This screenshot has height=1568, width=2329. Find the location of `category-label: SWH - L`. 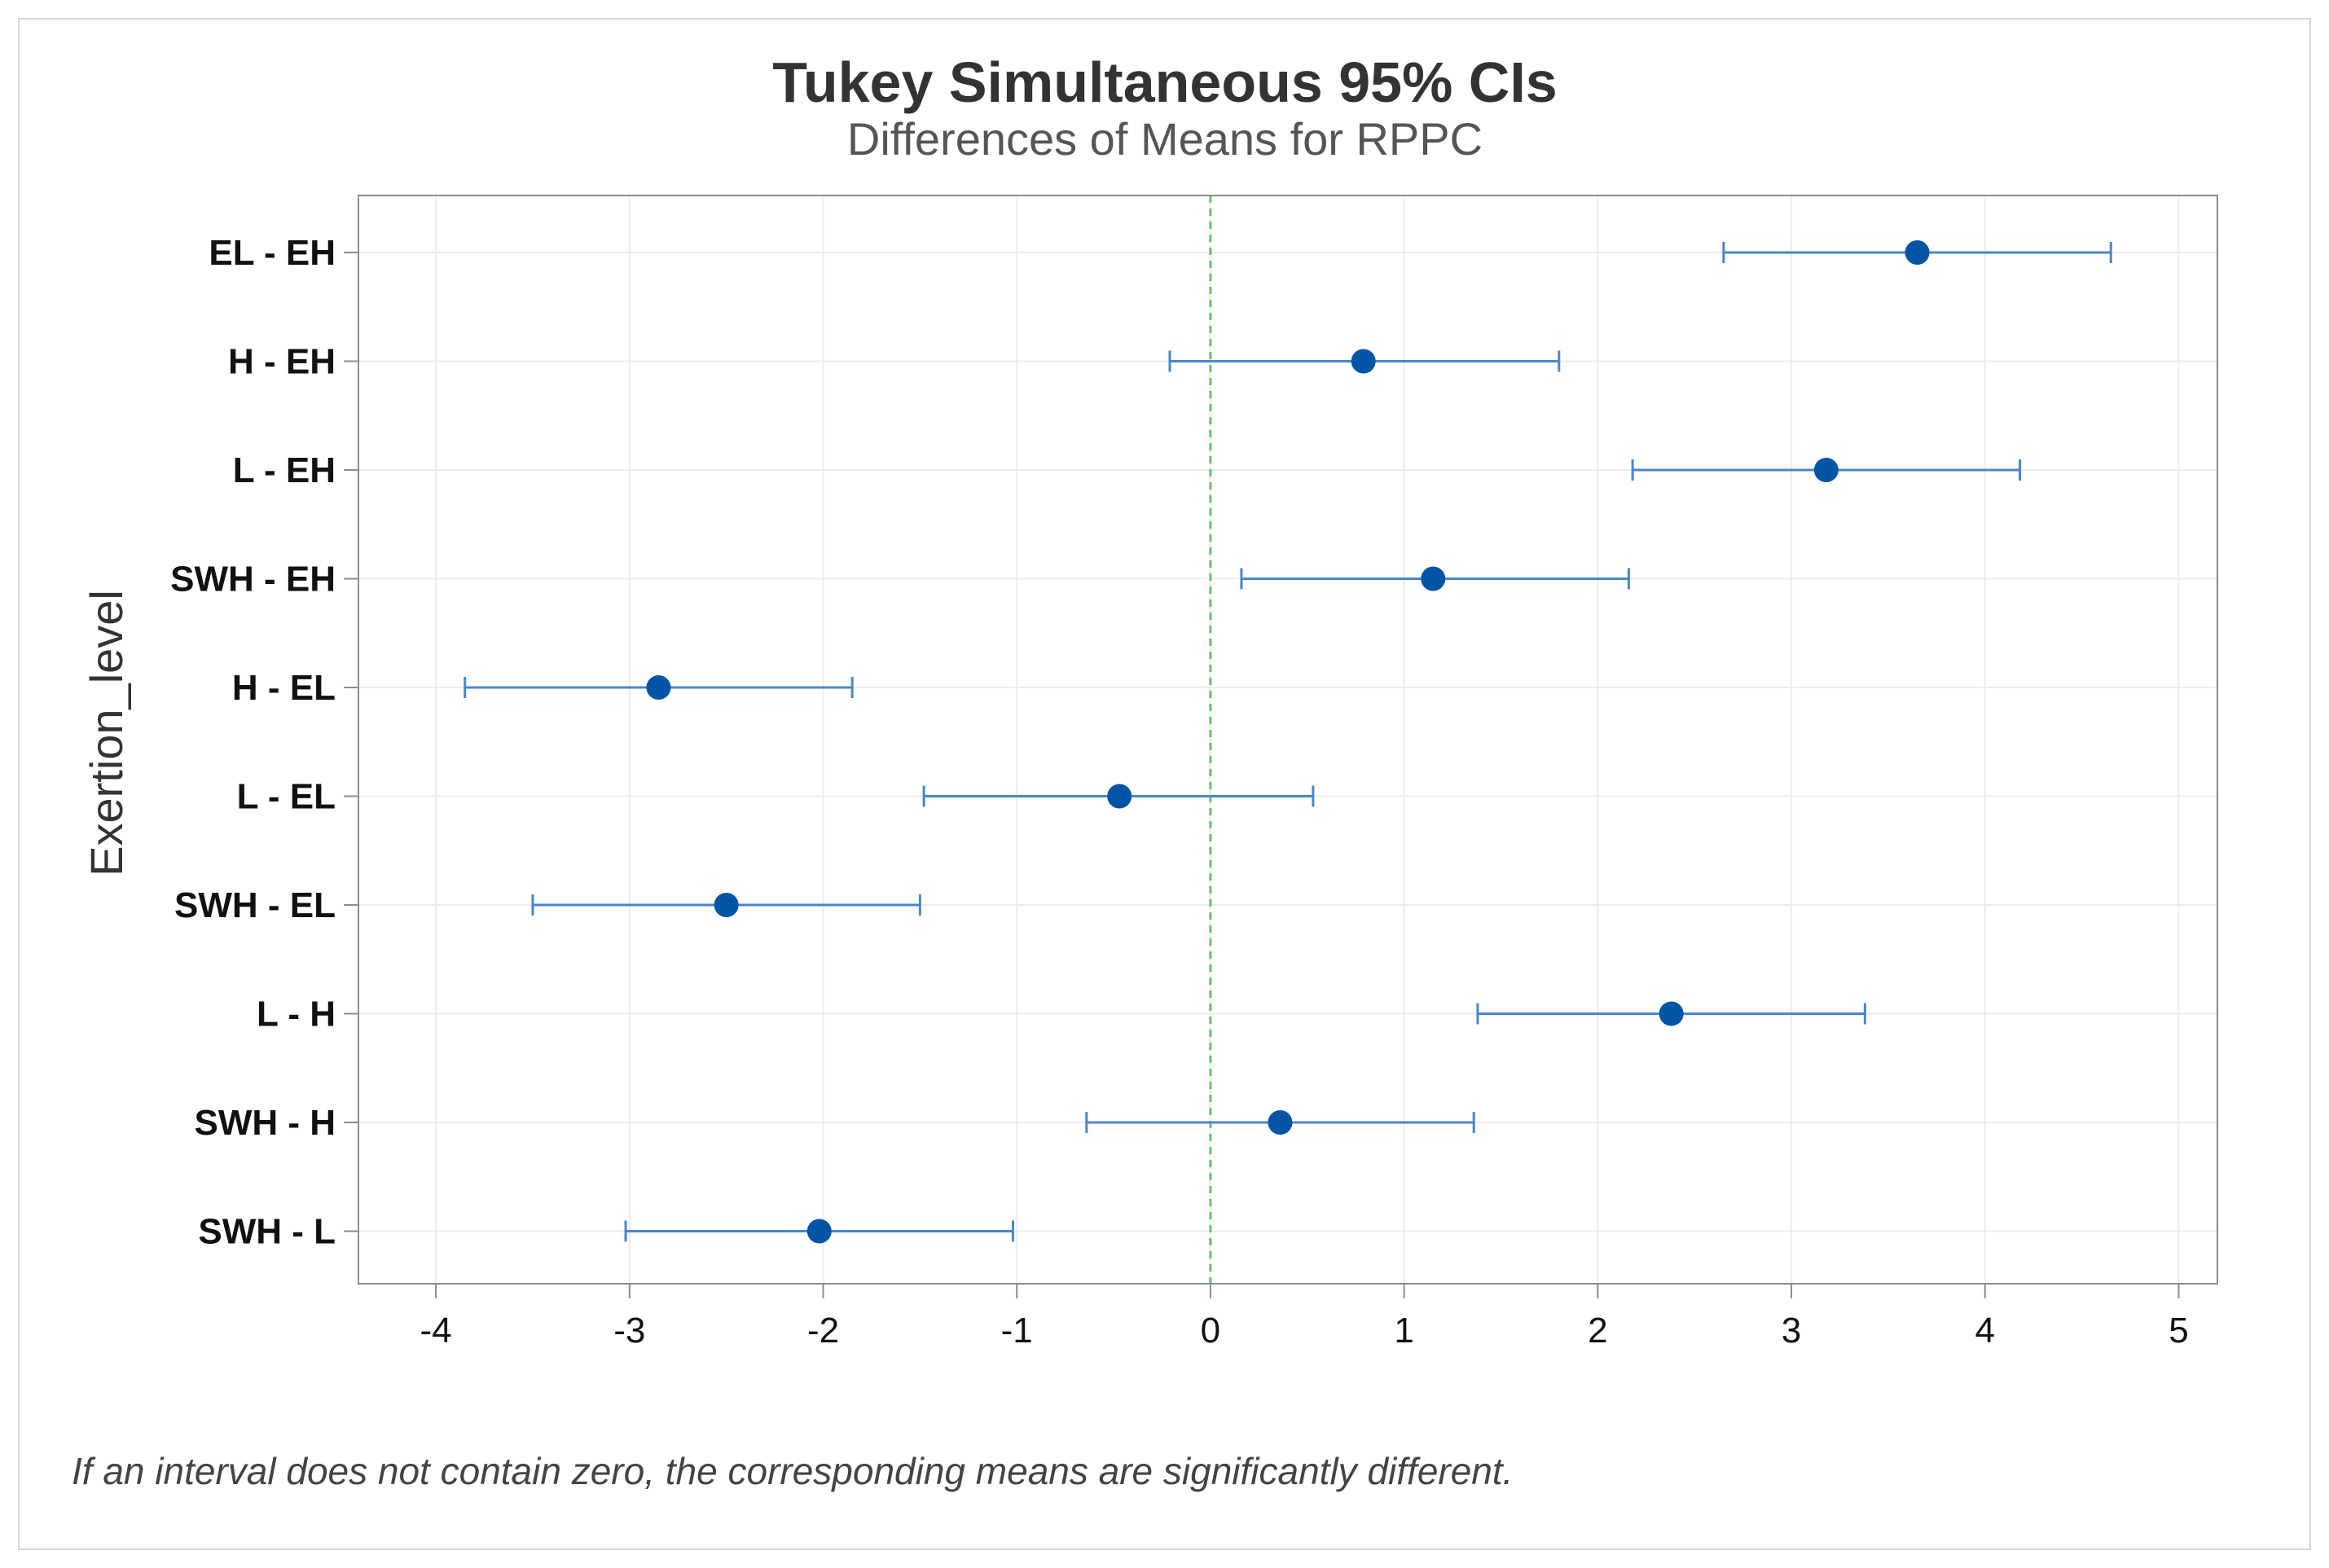

category-label: SWH - L is located at coordinates (267, 1232).